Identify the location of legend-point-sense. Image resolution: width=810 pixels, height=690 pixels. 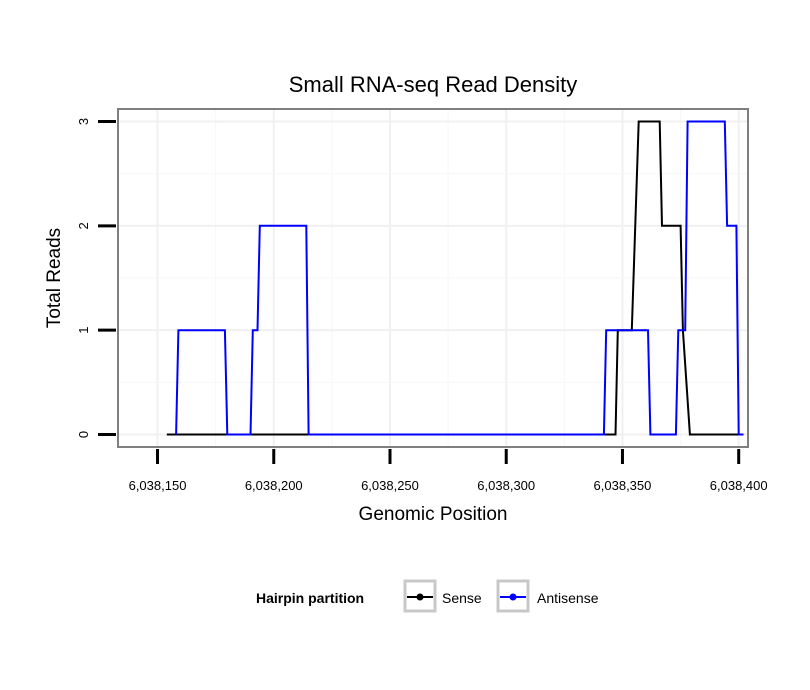
(420, 597).